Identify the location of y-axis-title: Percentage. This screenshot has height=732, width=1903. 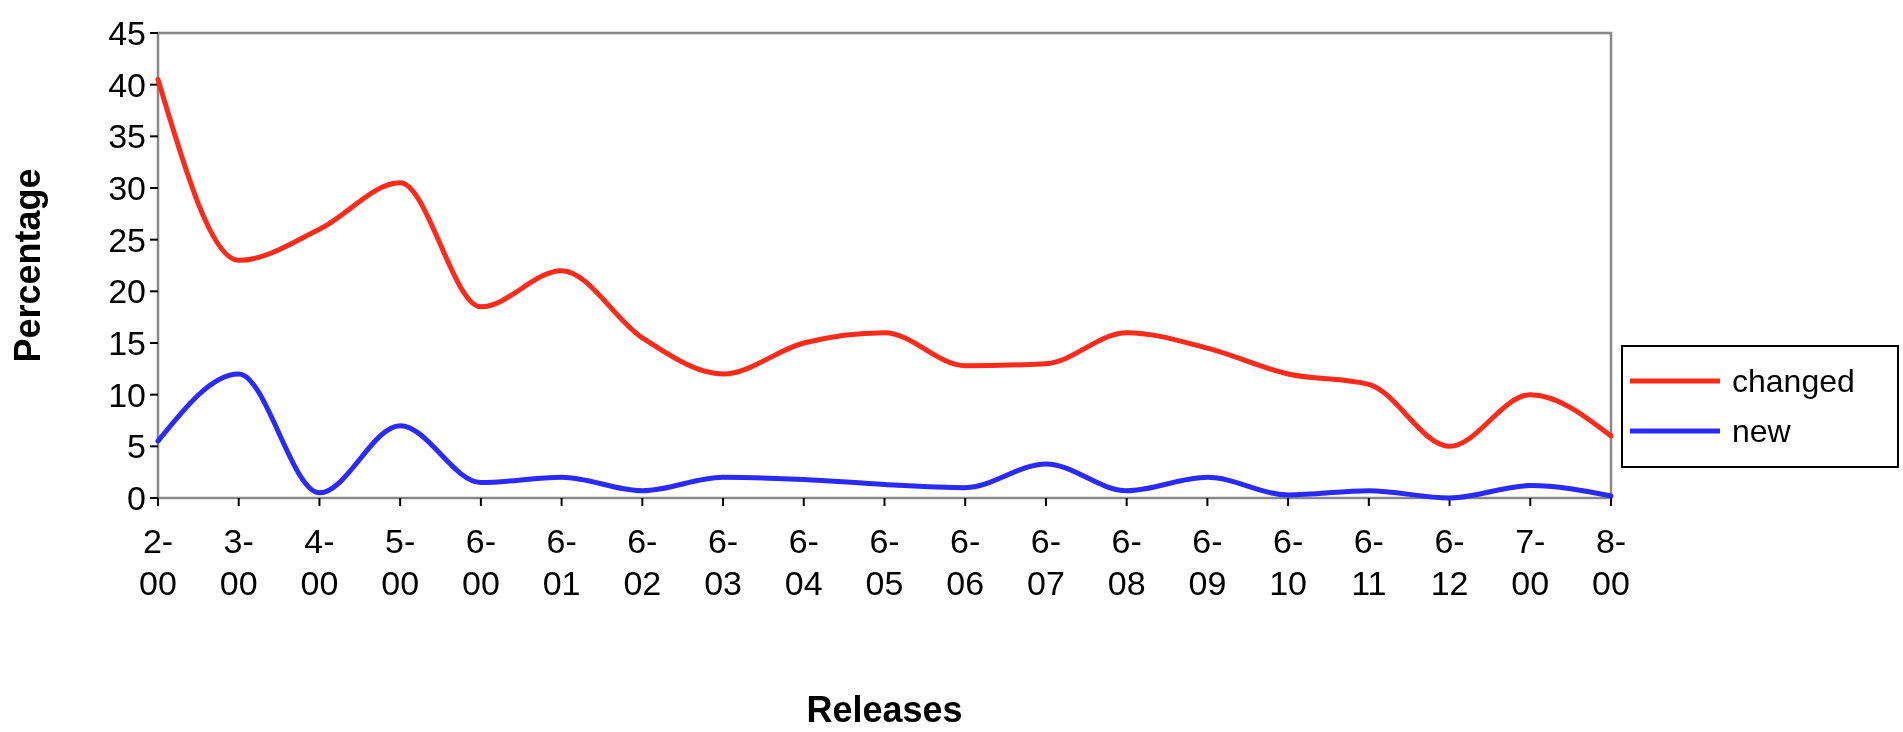
(27, 265).